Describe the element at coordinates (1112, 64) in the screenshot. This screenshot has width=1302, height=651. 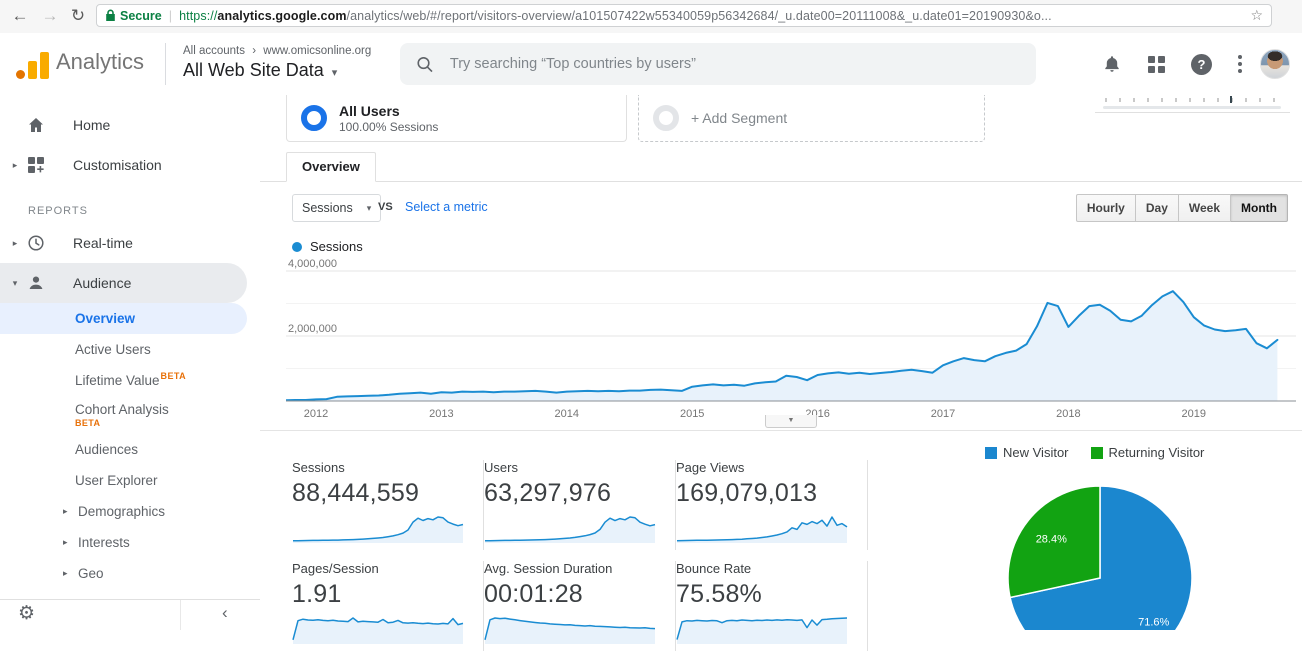
I see `notifications-bell-icon` at that location.